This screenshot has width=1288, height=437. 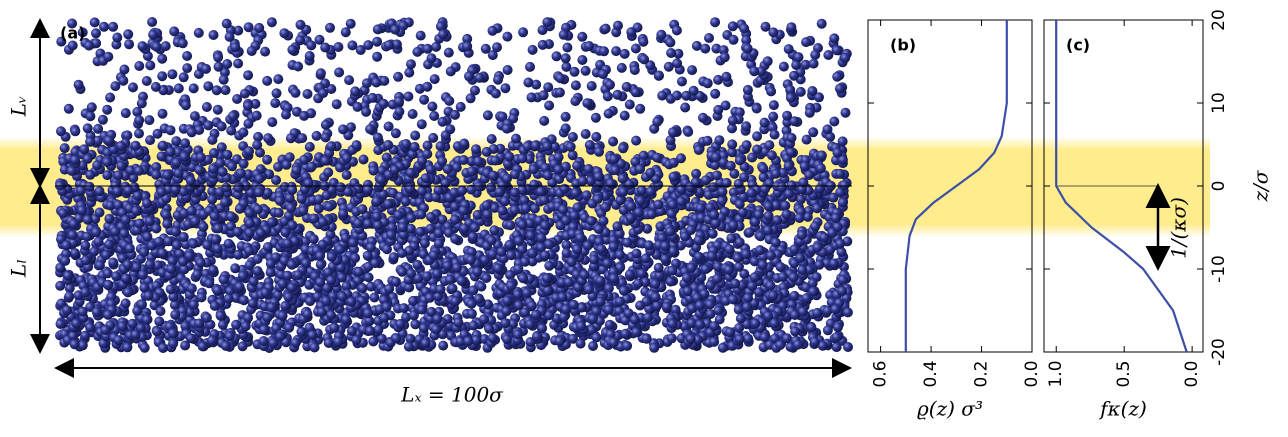 I want to click on y-tick-label: 10, so click(x=1219, y=103).